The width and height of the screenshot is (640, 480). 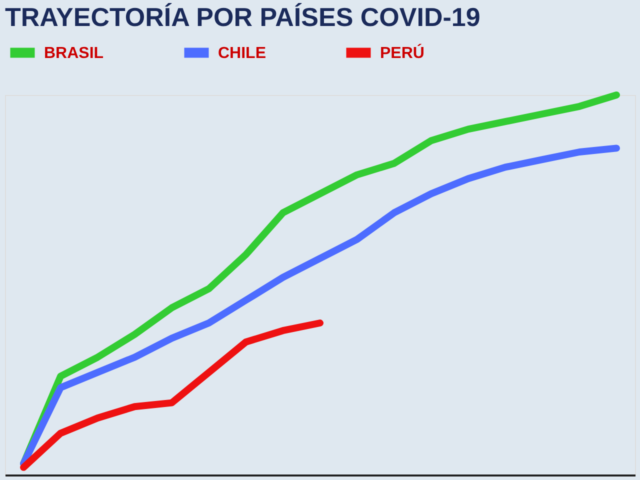 What do you see at coordinates (242, 53) in the screenshot?
I see `legend-label: CHILE` at bounding box center [242, 53].